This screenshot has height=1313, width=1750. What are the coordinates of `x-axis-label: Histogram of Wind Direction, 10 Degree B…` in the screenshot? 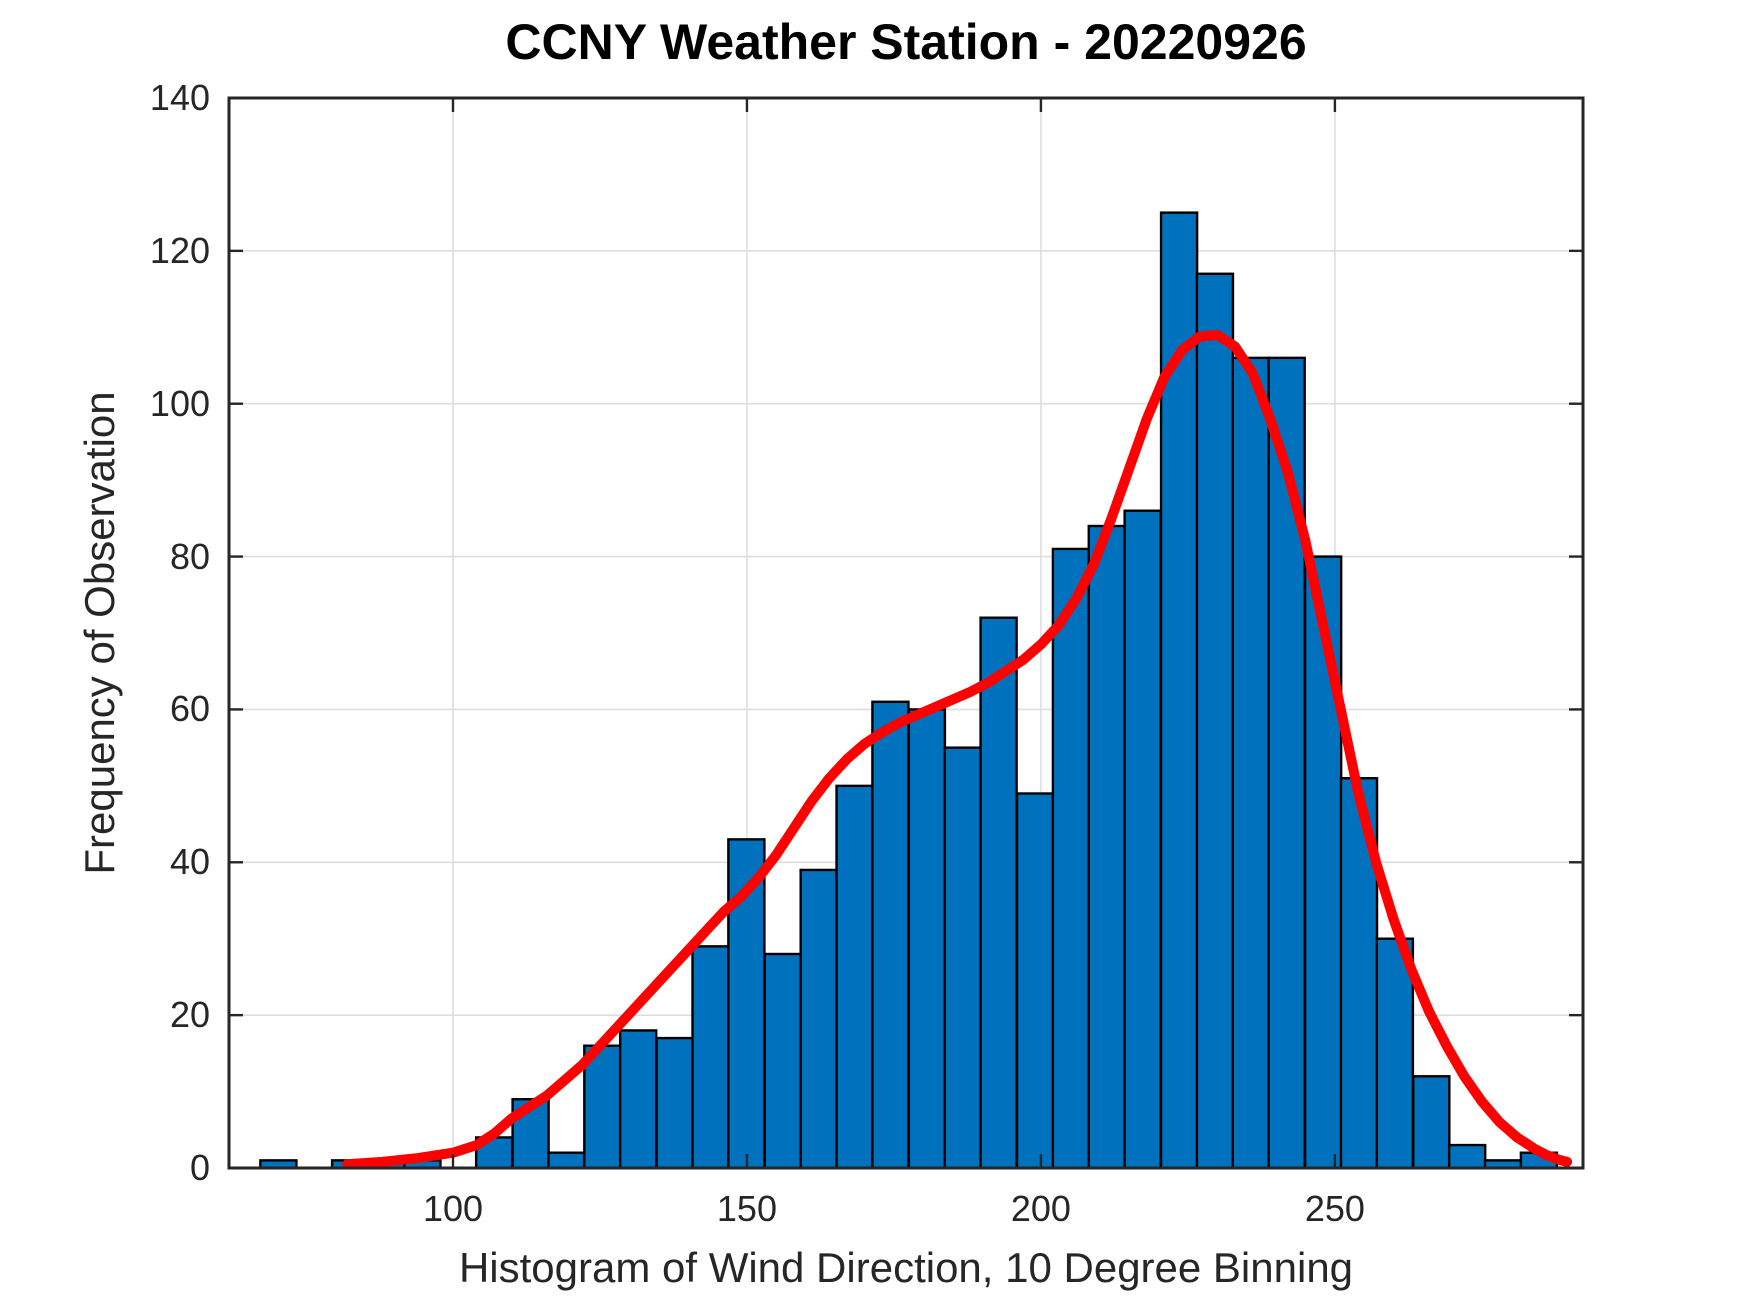 It's located at (906, 1267).